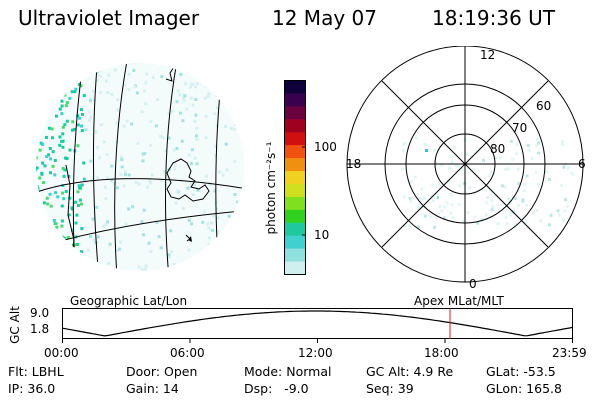 The image size is (600, 400). Describe the element at coordinates (441, 353) in the screenshot. I see `timeline-xtick-1800: 18:00` at that location.